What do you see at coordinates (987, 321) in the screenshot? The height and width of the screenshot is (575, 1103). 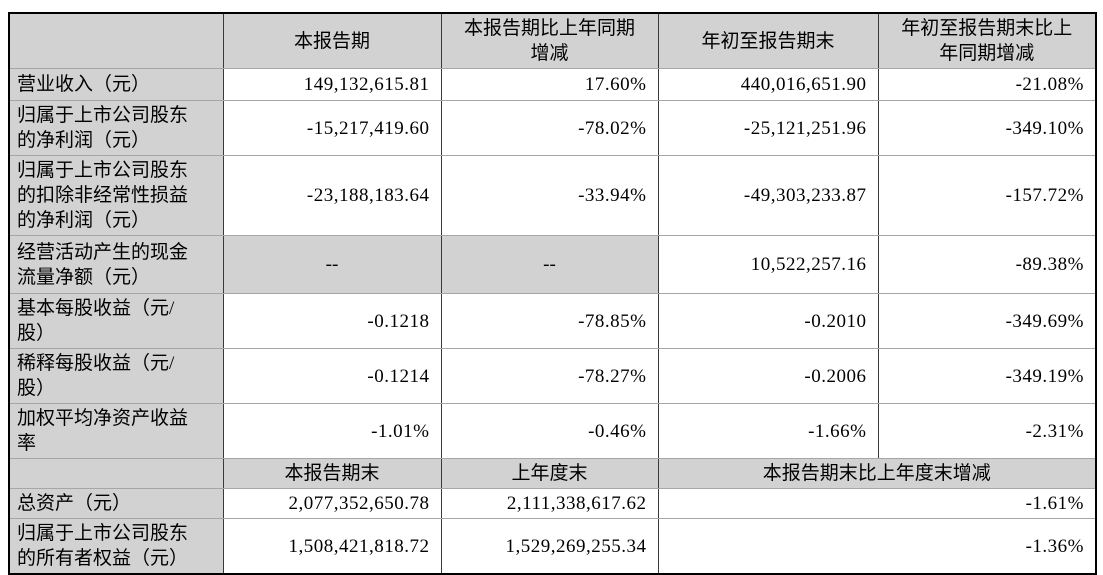 I see `value-cell: -349.69%` at bounding box center [987, 321].